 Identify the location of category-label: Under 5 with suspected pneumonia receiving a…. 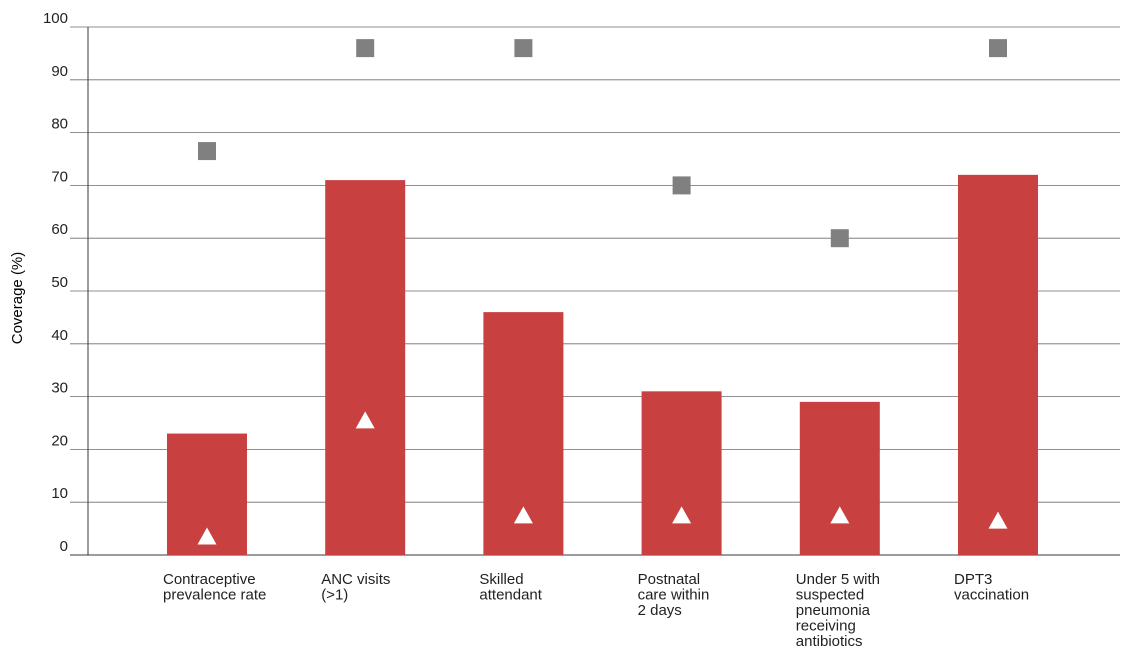
(838, 610).